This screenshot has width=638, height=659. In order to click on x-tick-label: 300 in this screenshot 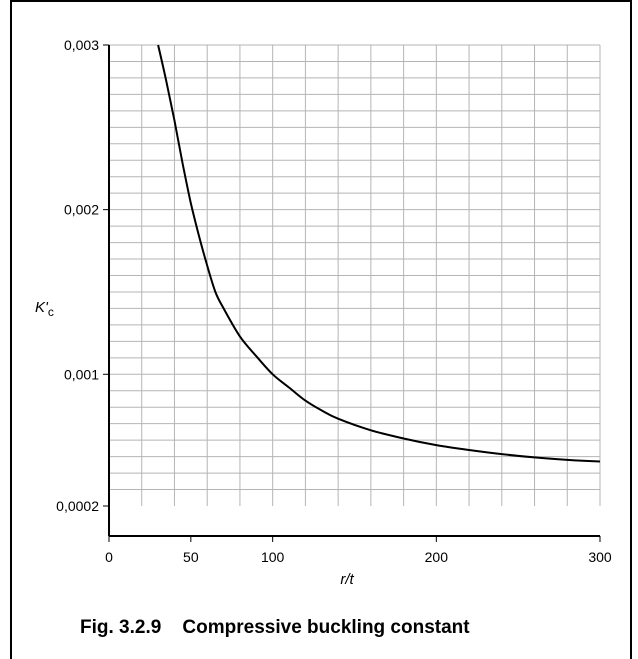, I will do `click(600, 557)`.